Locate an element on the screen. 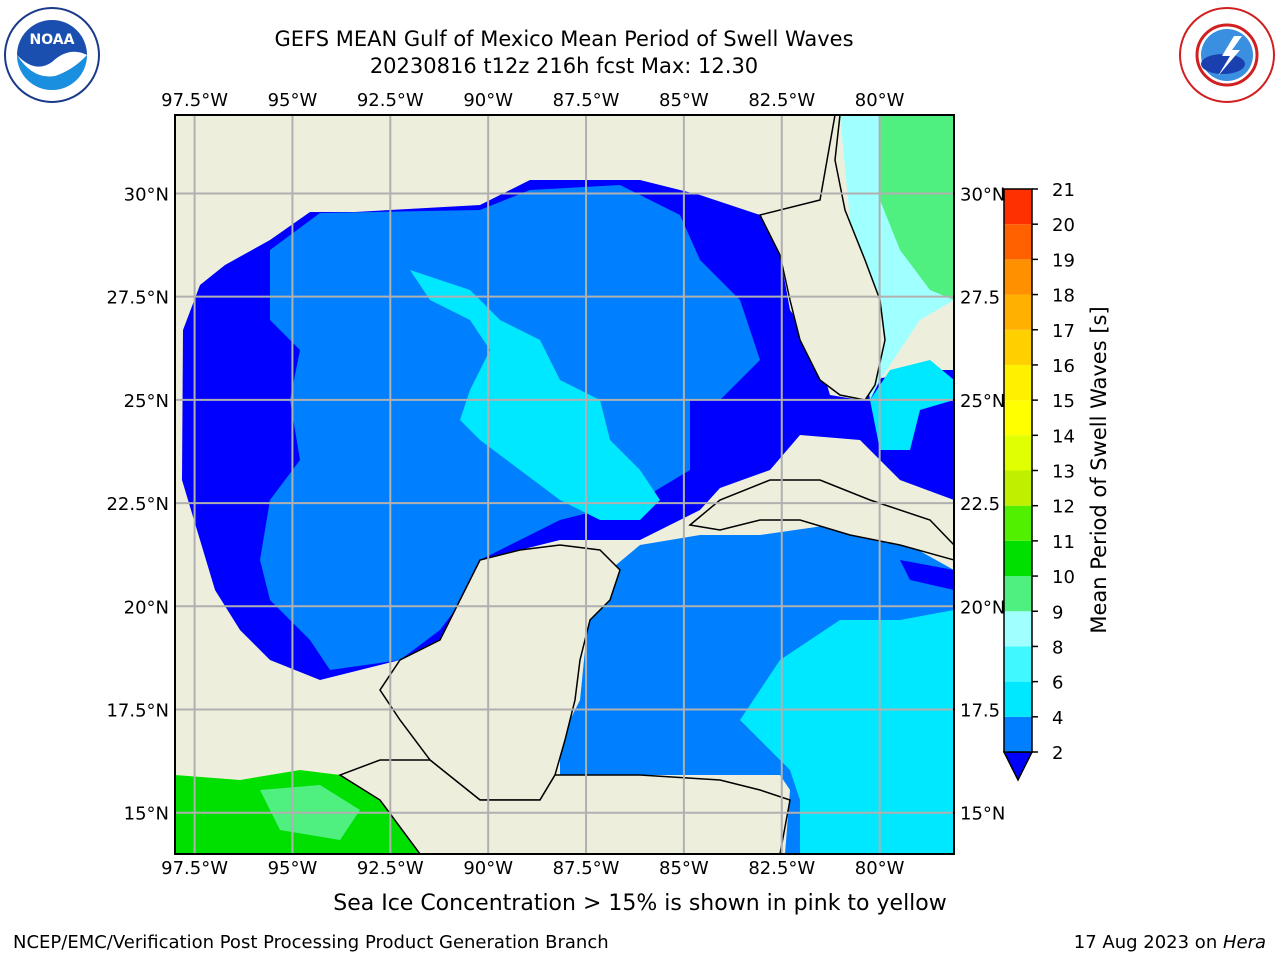 The height and width of the screenshot is (960, 1280). central-america-land is located at coordinates (564, 806).